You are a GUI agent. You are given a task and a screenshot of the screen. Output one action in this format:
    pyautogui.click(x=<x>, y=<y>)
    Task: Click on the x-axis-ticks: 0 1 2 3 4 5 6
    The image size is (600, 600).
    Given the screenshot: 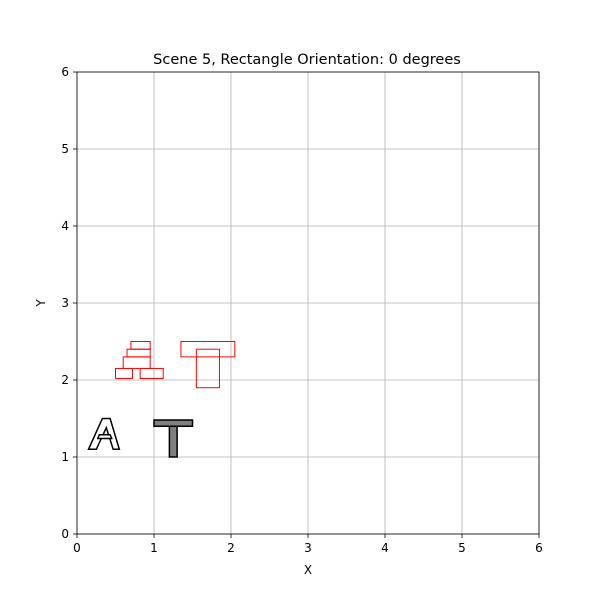 What is the action you would take?
    pyautogui.click(x=308, y=544)
    